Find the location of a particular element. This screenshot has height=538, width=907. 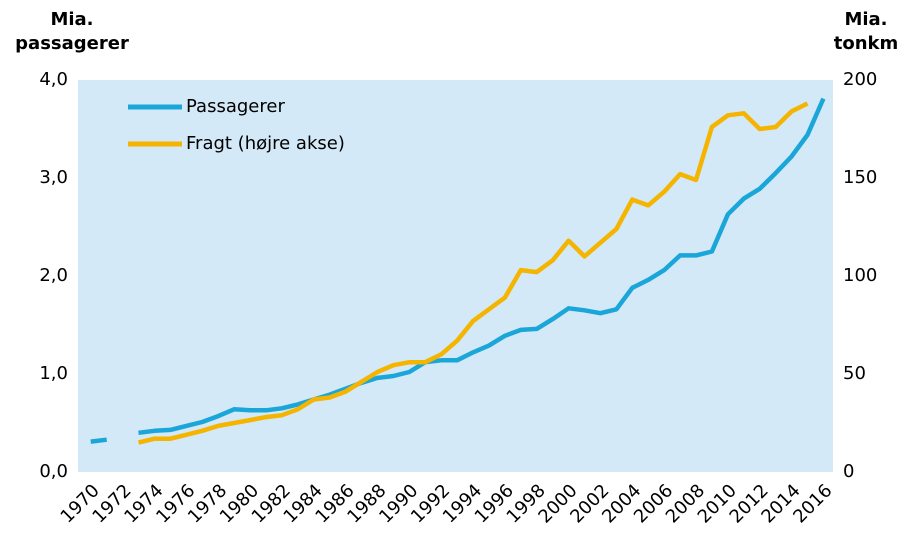

y-tick-label: 4,0 is located at coordinates (53, 79).